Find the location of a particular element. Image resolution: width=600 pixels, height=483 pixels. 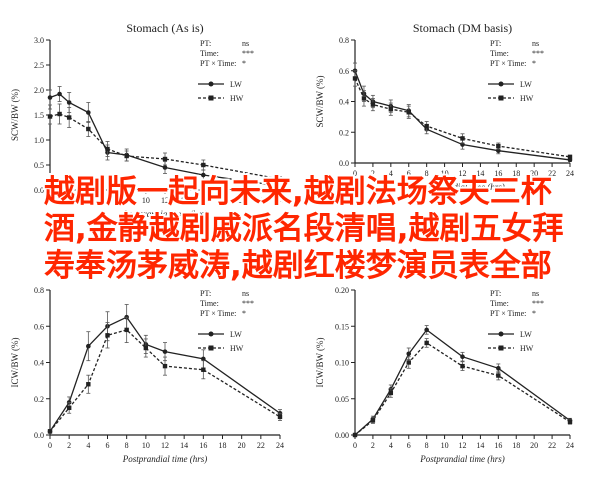

y-axis-label: ICW/BW (%) is located at coordinates (15, 362).